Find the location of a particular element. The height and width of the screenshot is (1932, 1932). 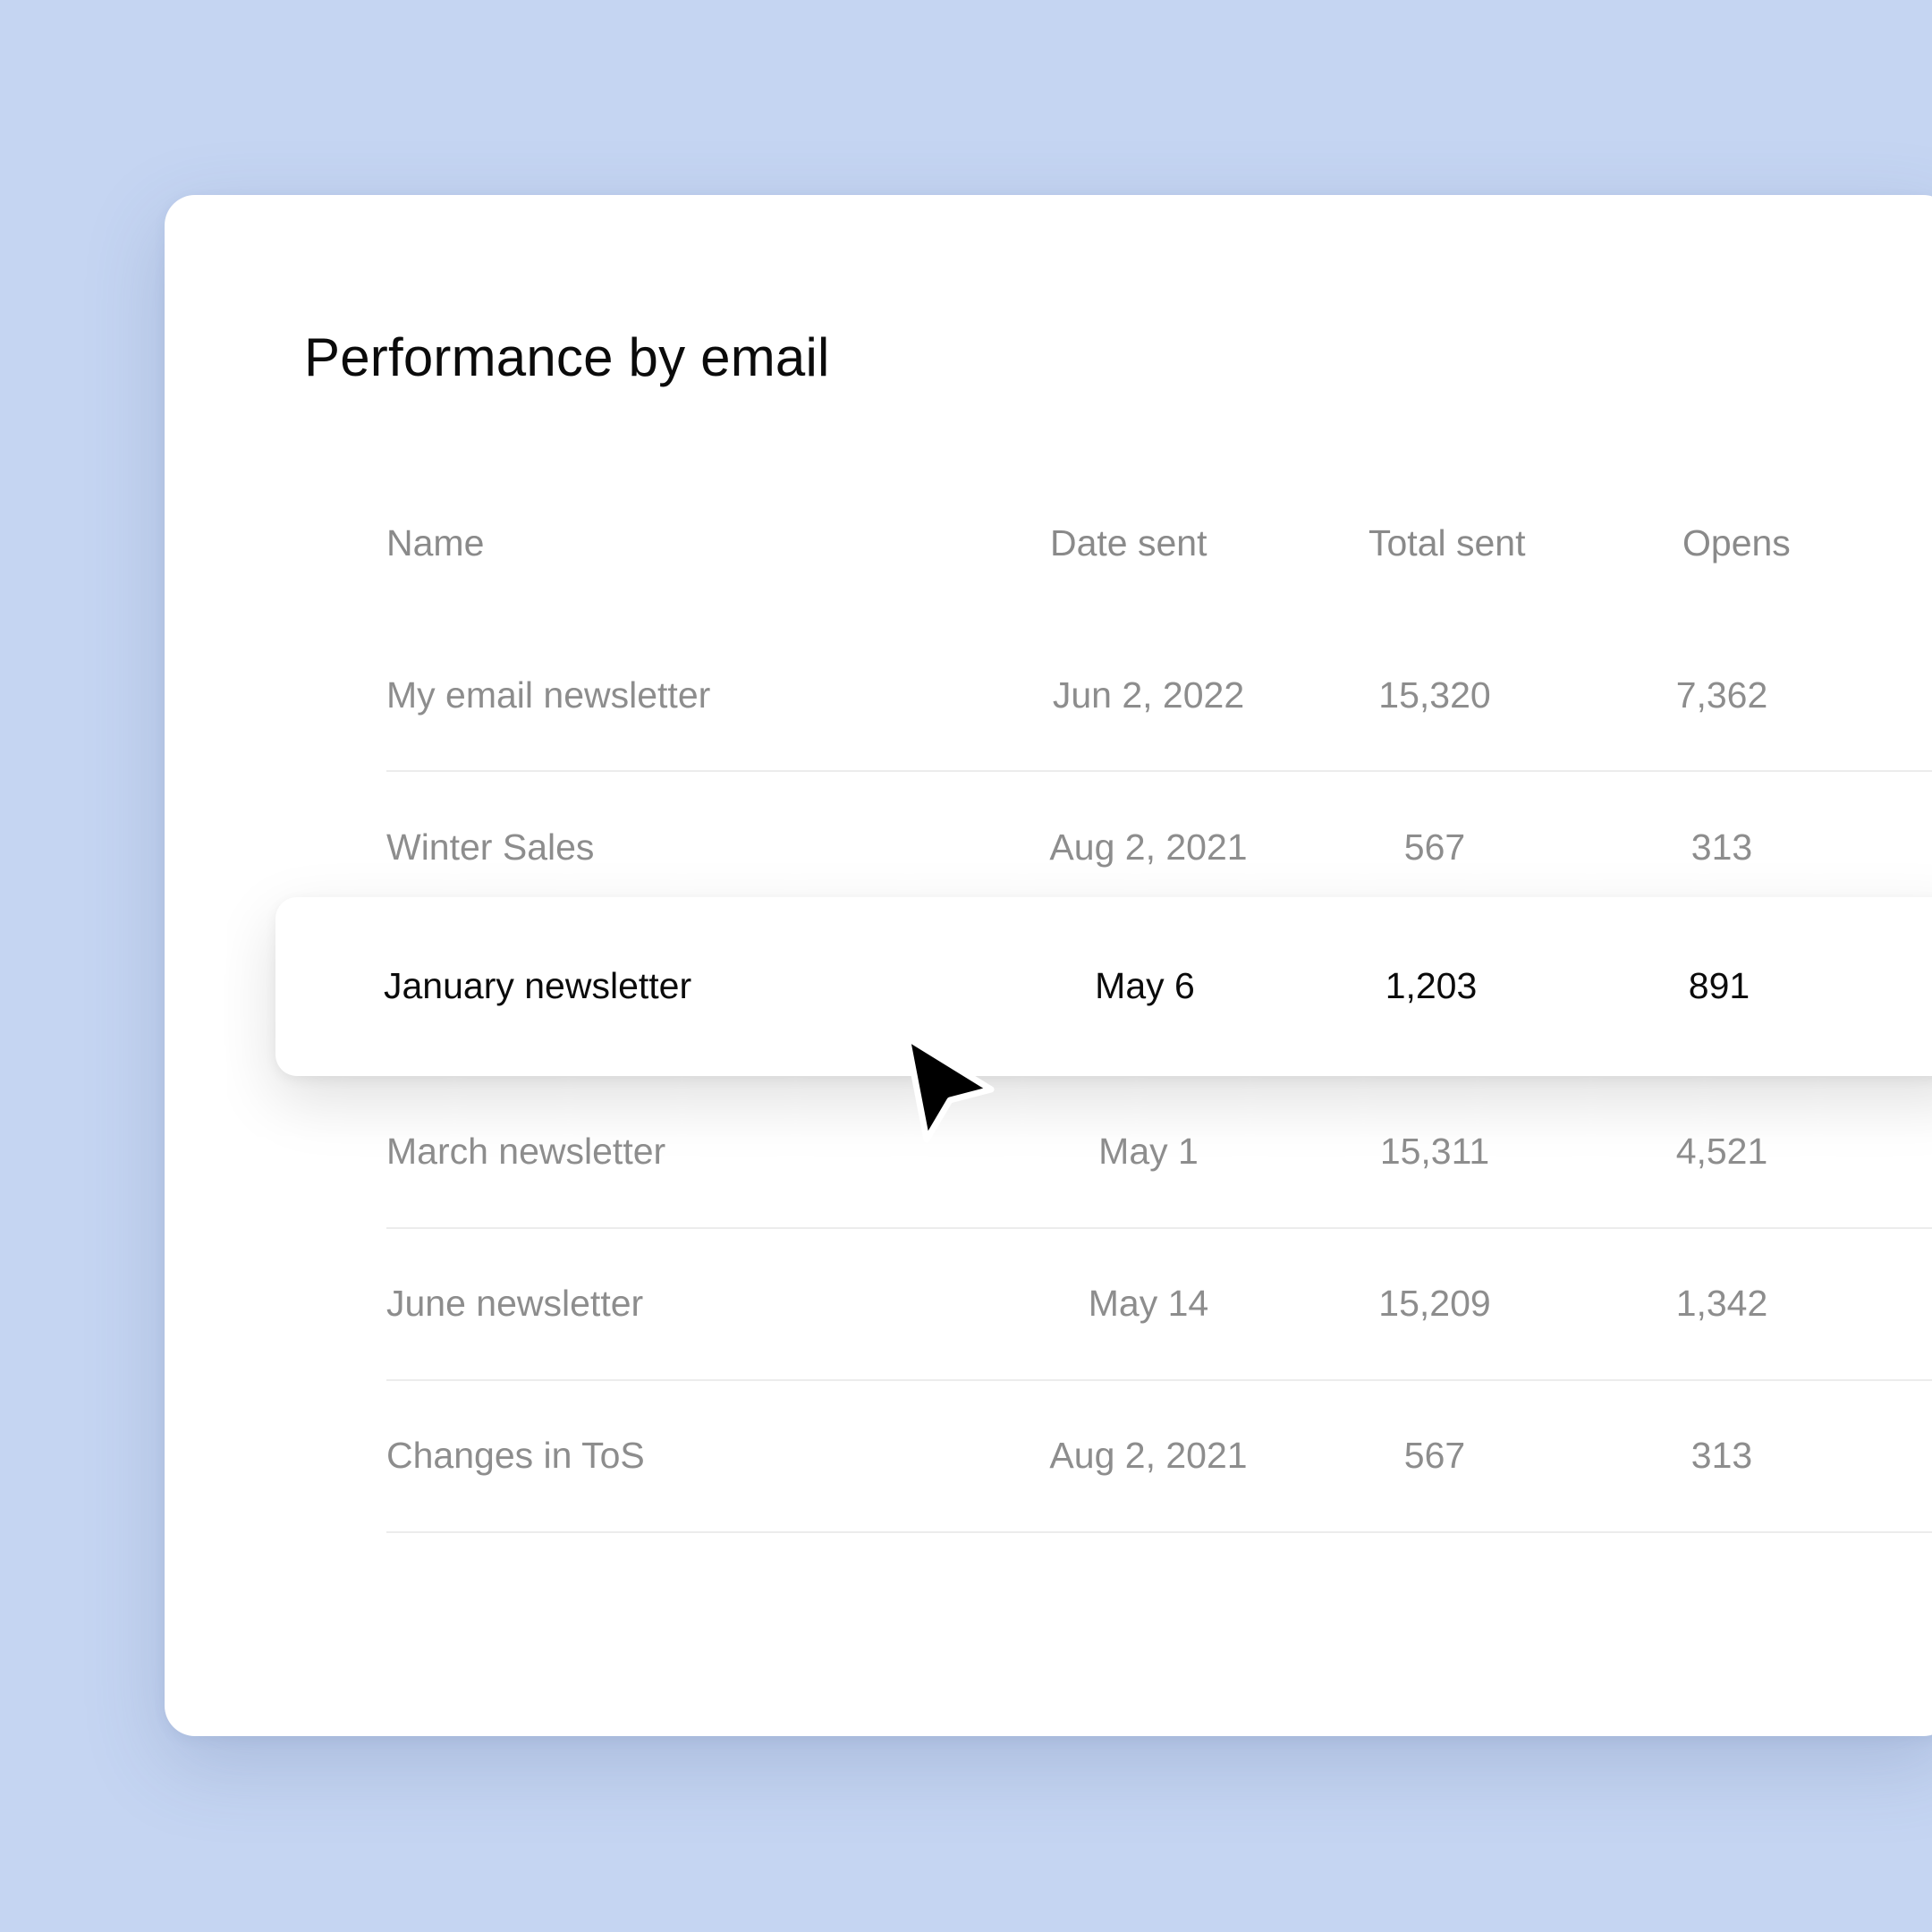

selected-table-row is located at coordinates (1103, 986).